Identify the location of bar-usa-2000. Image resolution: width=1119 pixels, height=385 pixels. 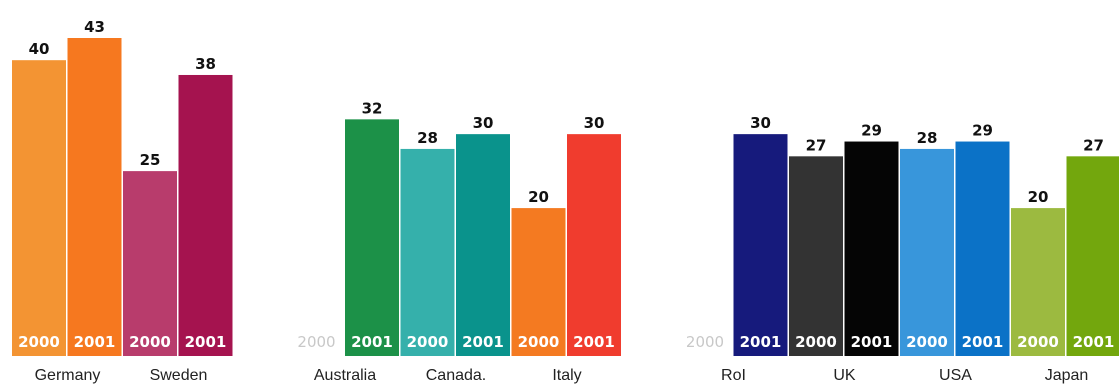
(927, 252).